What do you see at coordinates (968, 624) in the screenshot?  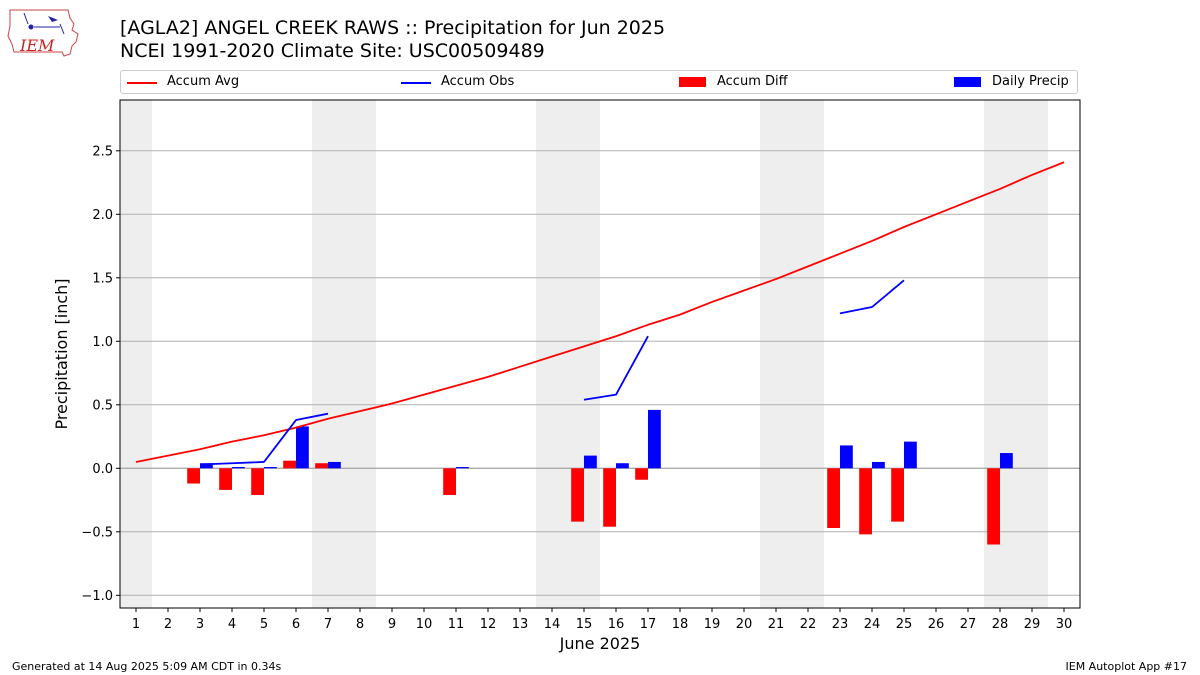 I see `x-tick-label: 27` at bounding box center [968, 624].